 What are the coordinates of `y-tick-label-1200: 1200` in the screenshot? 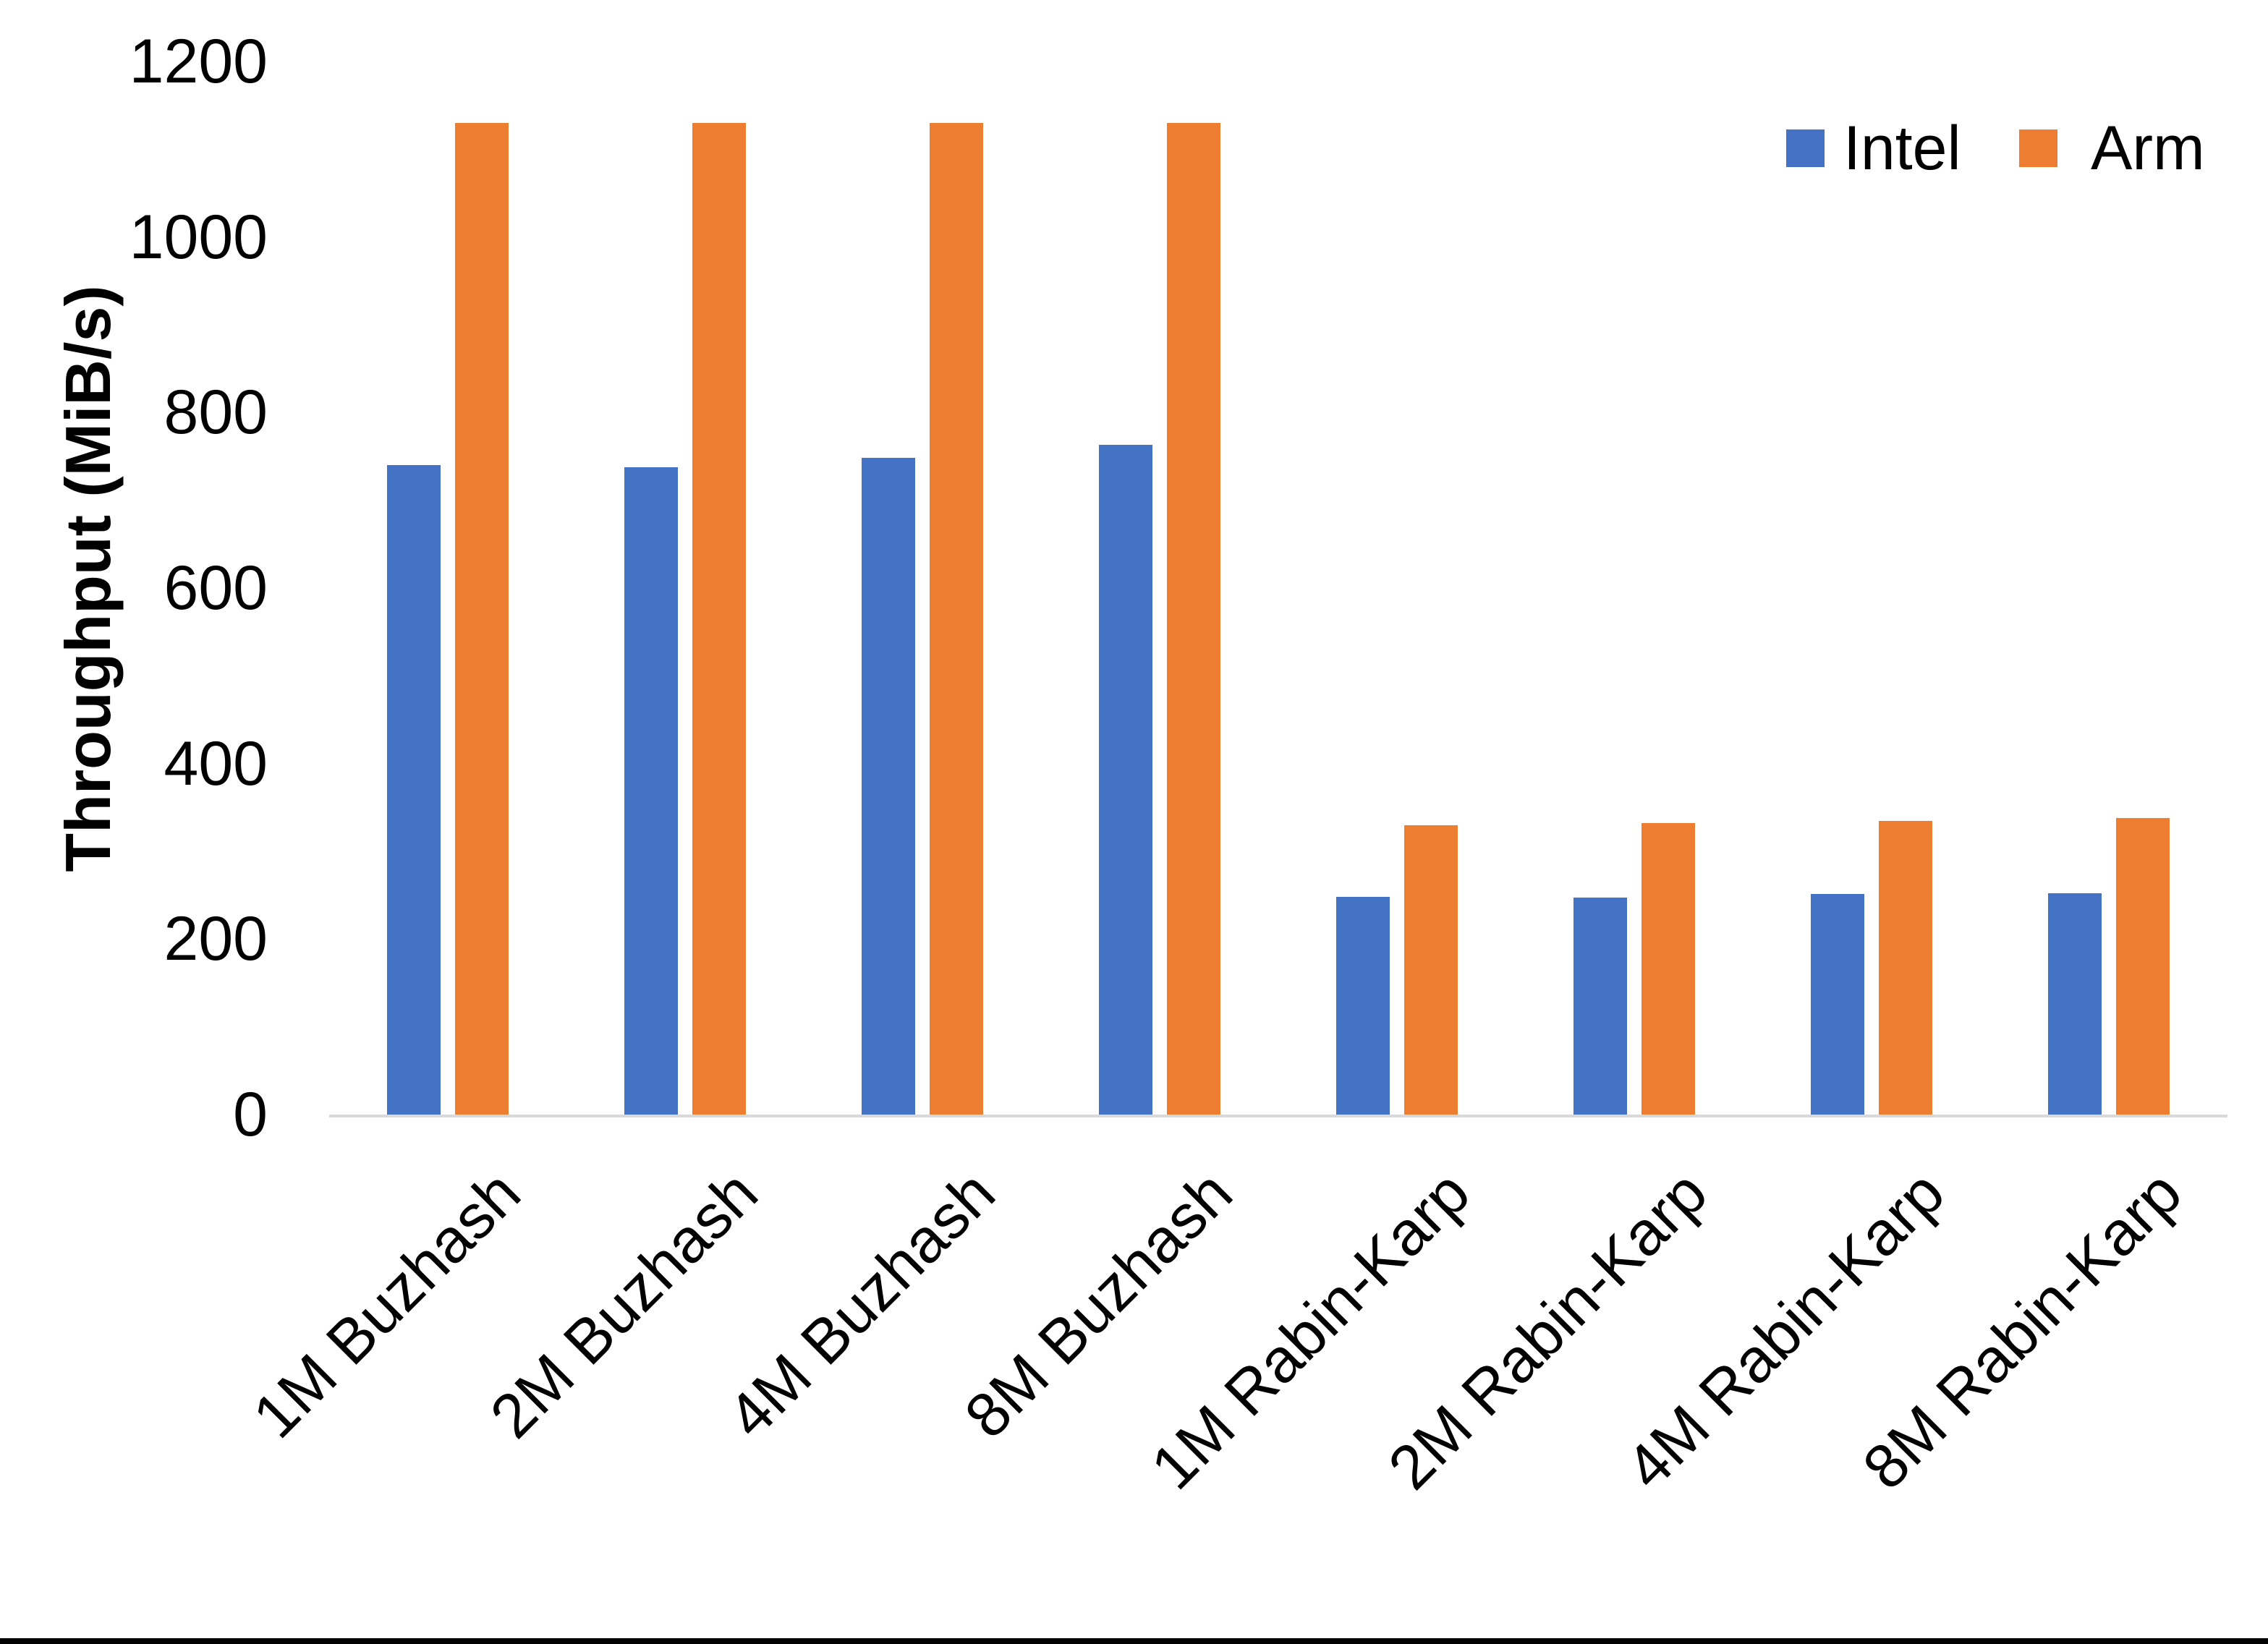 It's located at (198, 61).